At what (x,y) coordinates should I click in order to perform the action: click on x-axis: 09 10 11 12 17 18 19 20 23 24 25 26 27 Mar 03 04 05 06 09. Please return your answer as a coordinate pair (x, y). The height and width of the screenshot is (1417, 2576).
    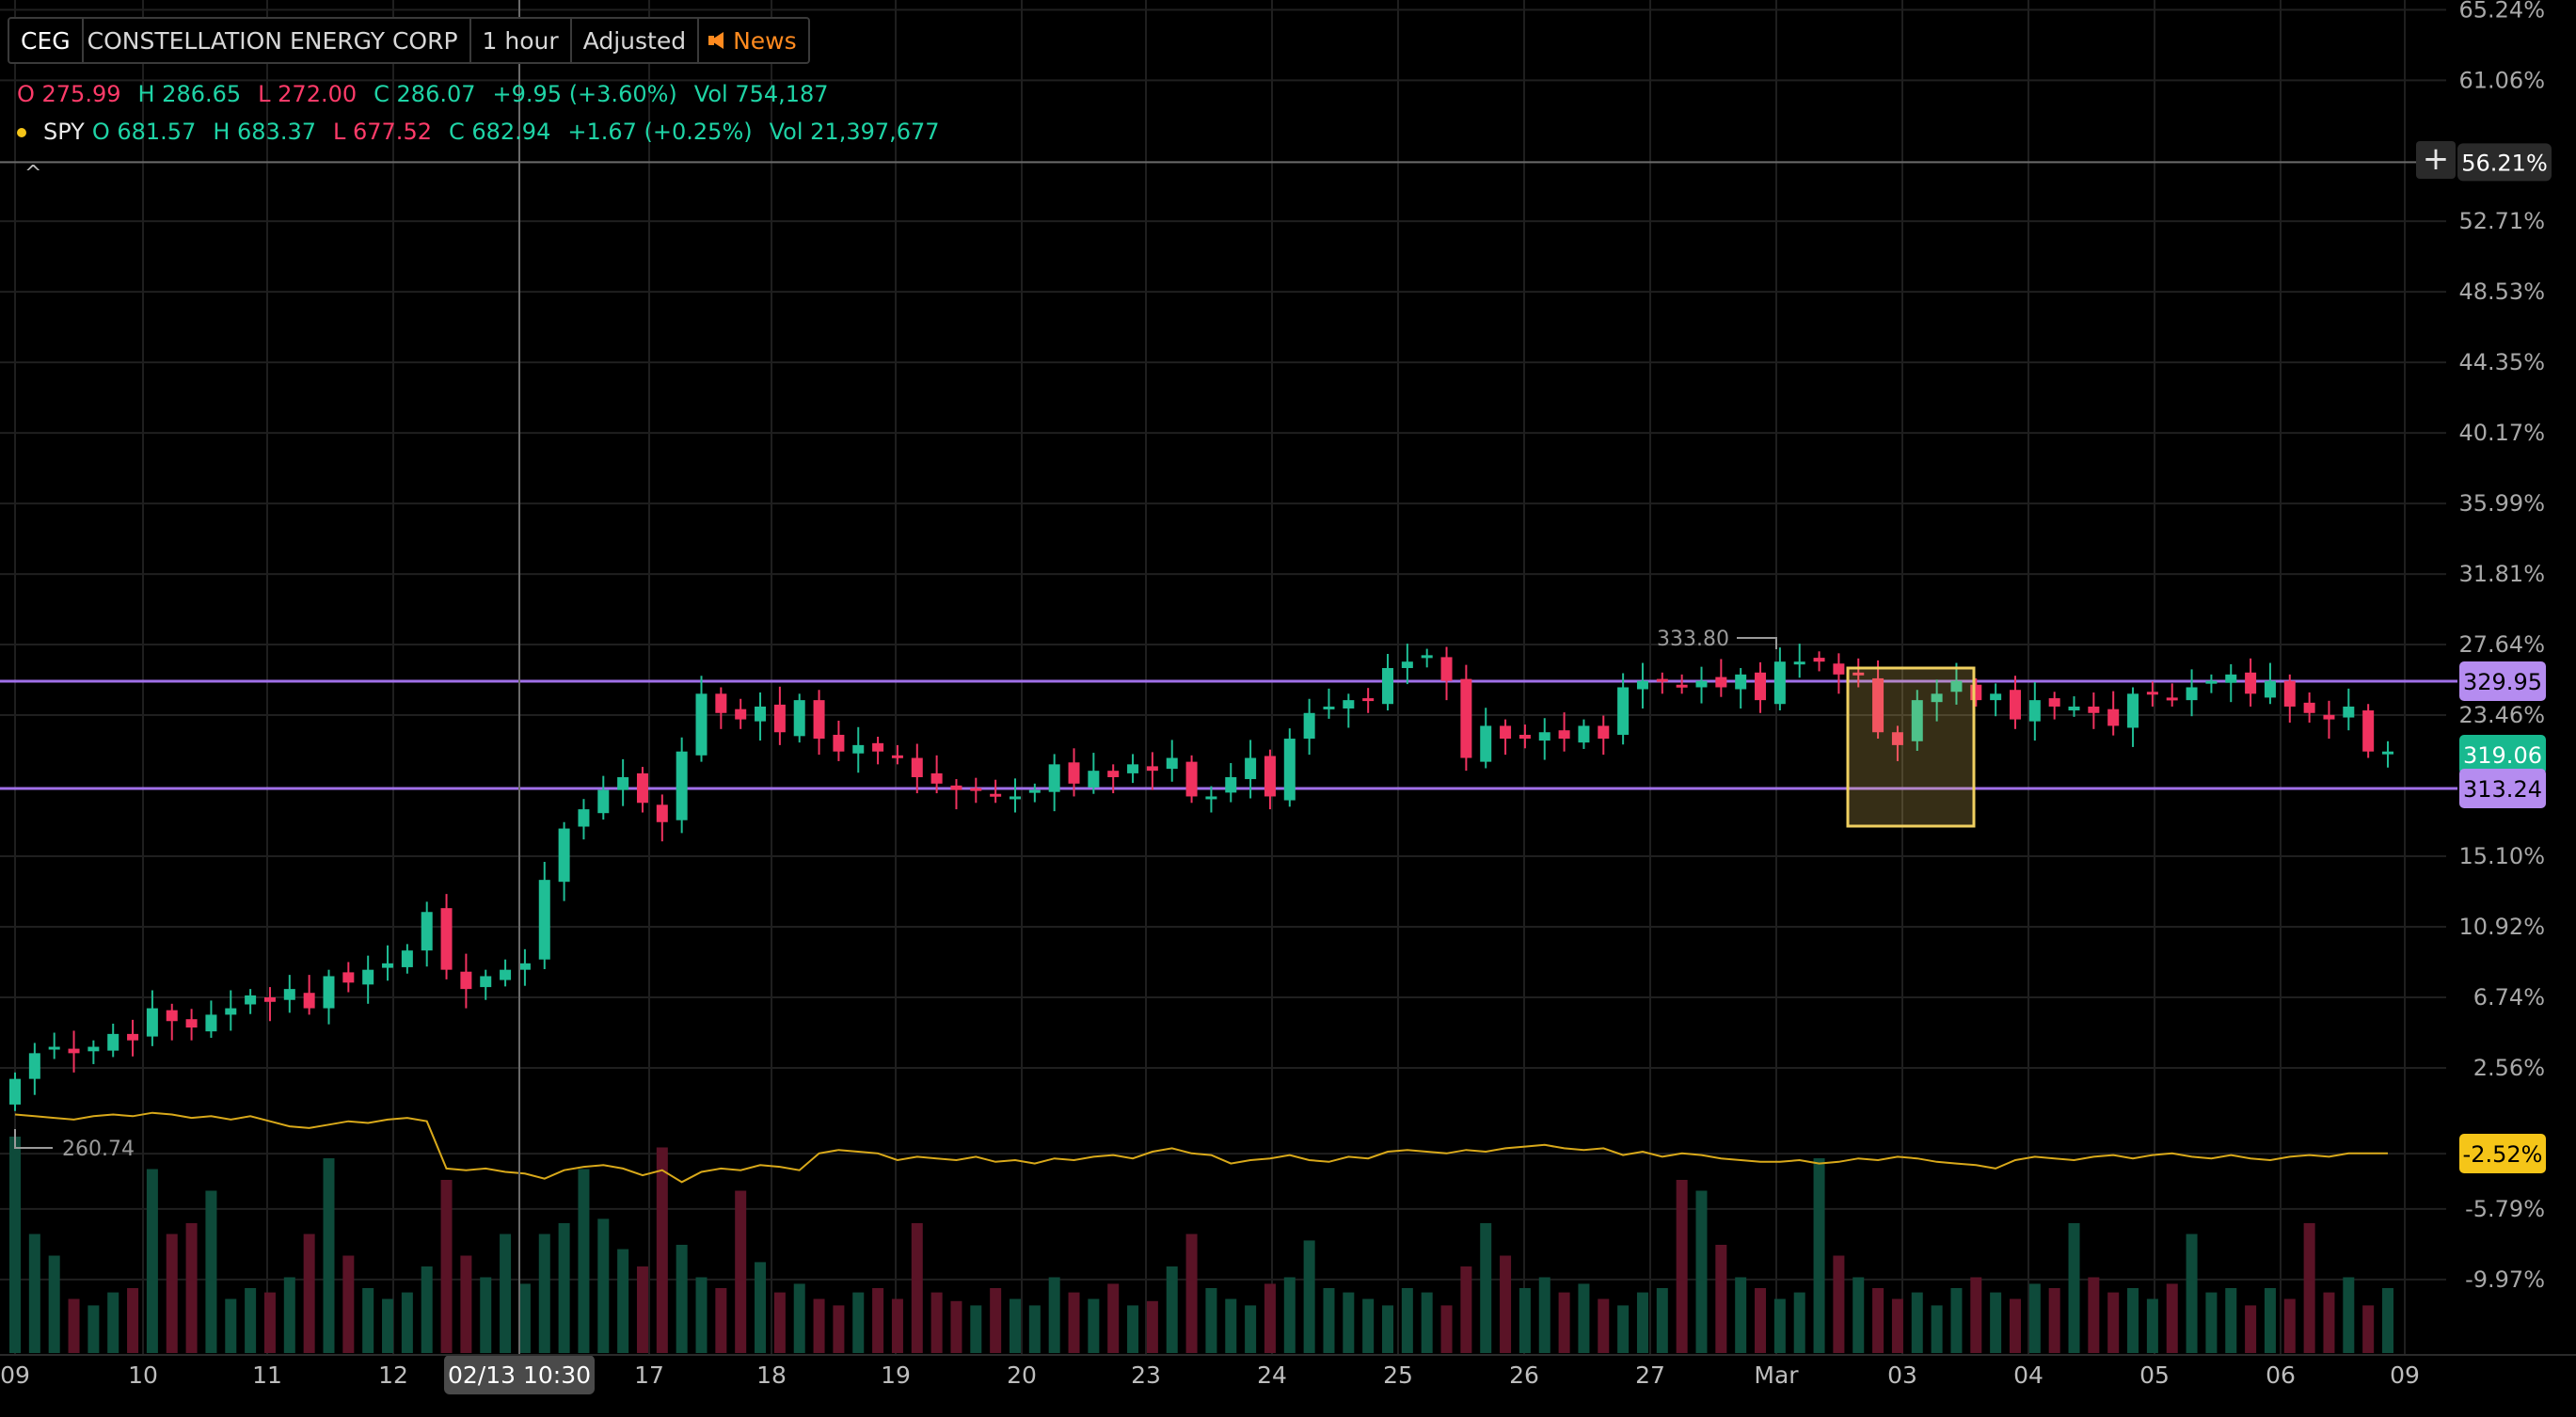
    Looking at the image, I should click on (1288, 1371).